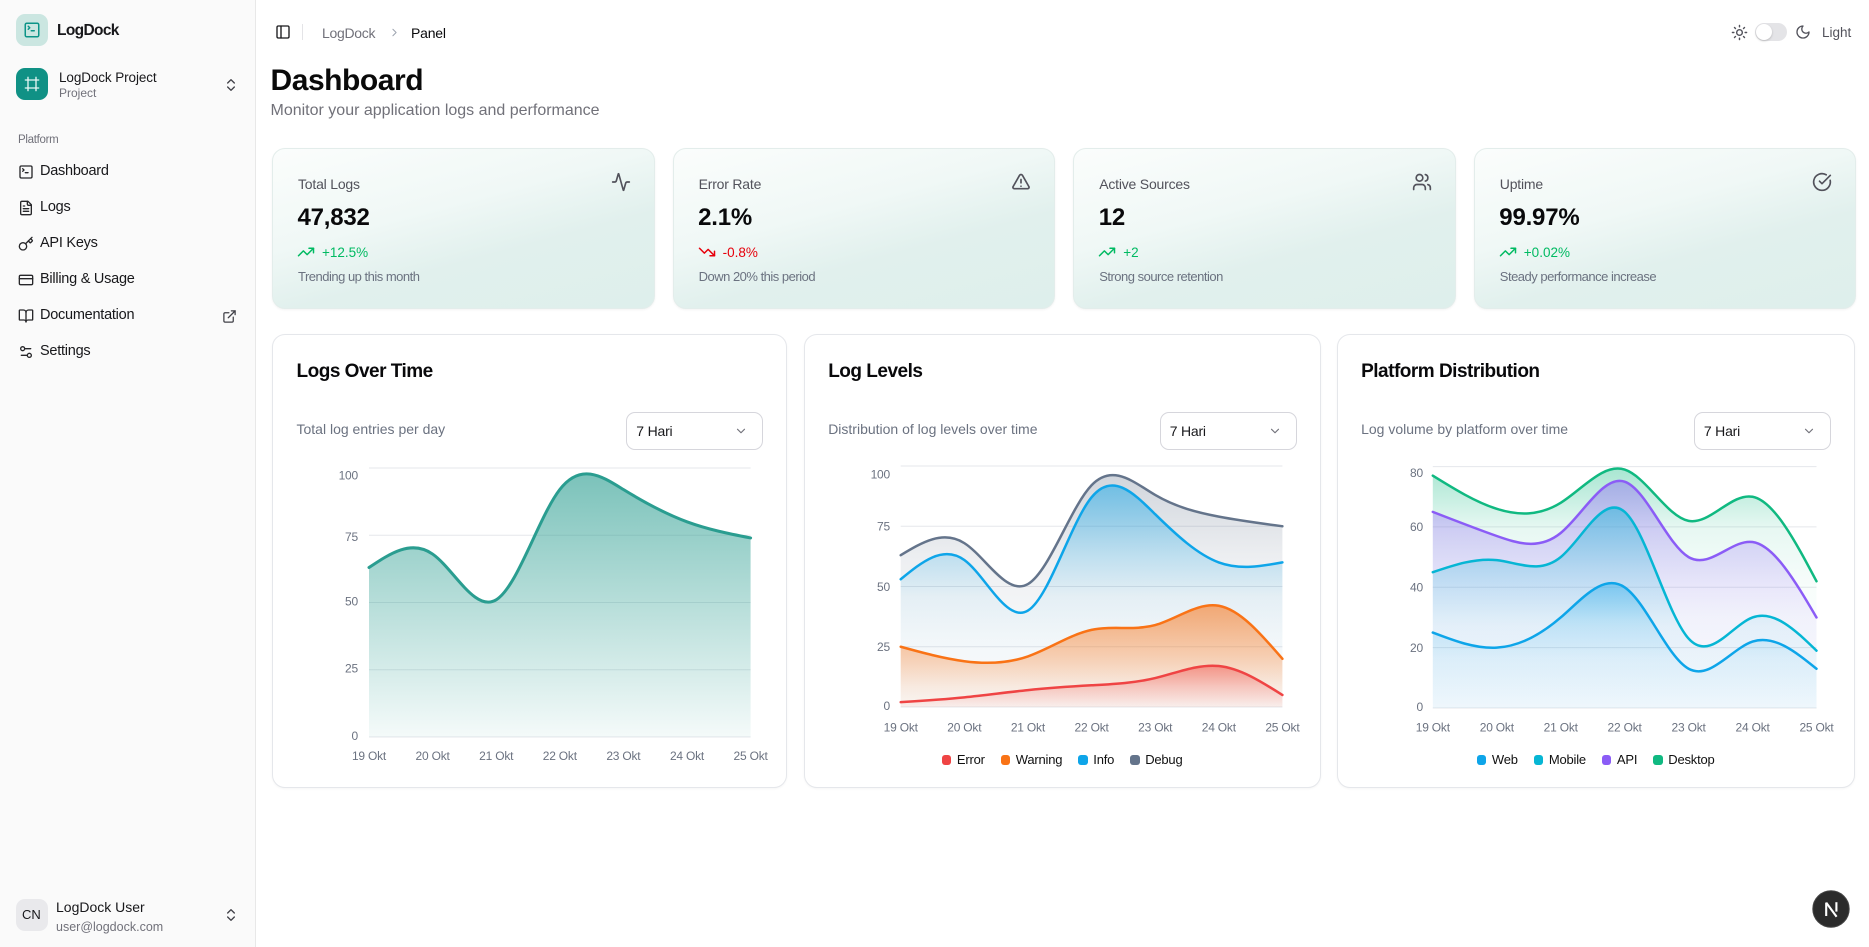 This screenshot has width=1869, height=947. Describe the element at coordinates (1416, 473) in the screenshot. I see `svg-text: 80` at that location.